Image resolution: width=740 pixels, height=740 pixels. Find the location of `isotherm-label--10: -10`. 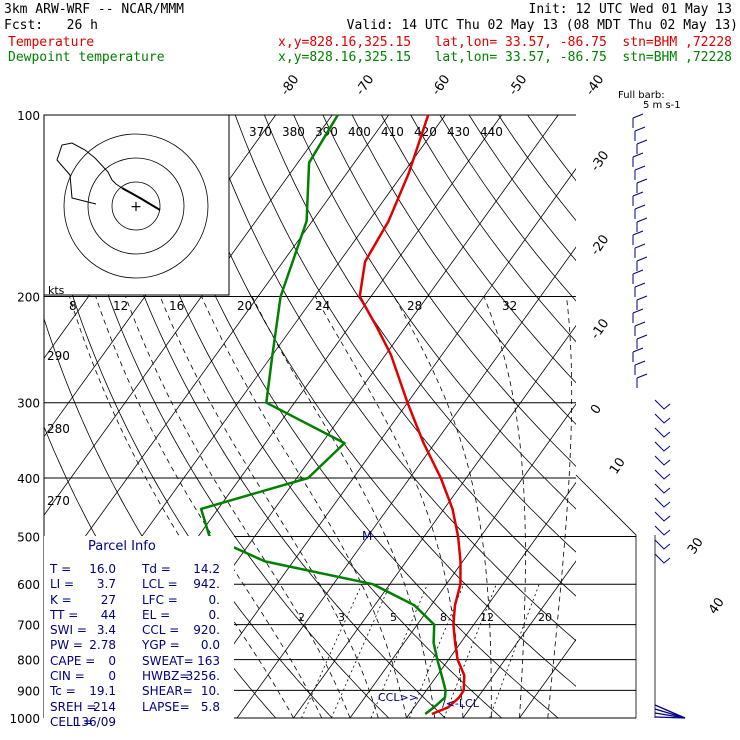

isotherm-label--10: -10 is located at coordinates (600, 329).